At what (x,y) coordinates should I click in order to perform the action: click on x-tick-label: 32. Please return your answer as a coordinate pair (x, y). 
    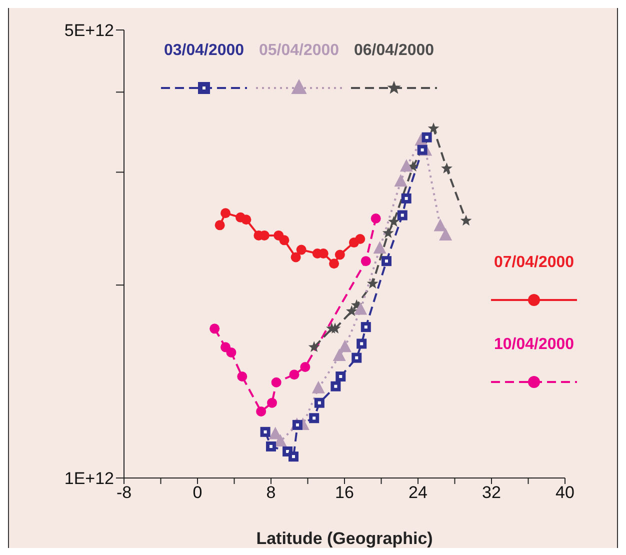
    Looking at the image, I should click on (491, 492).